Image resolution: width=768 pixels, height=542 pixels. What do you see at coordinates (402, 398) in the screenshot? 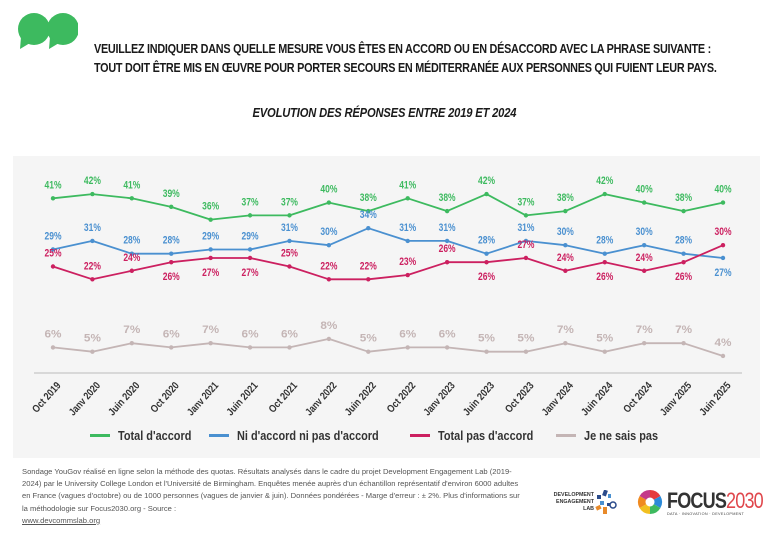
I see `x-tick-label: Oct 2022` at bounding box center [402, 398].